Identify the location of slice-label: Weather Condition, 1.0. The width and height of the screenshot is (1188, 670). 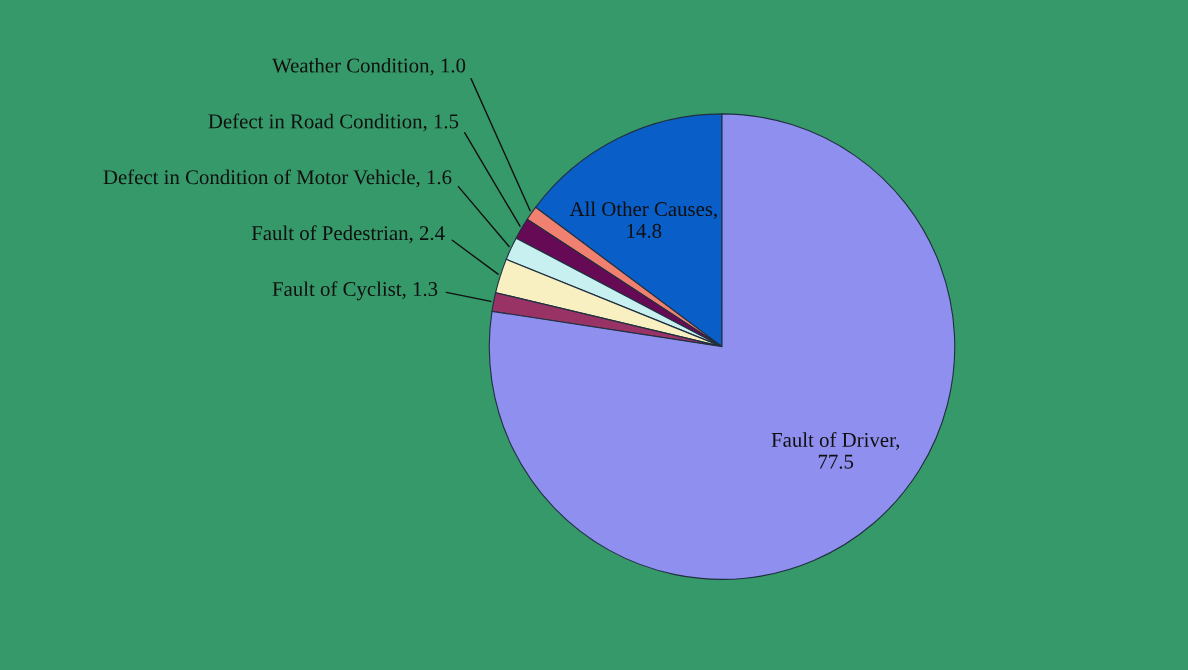
(369, 66).